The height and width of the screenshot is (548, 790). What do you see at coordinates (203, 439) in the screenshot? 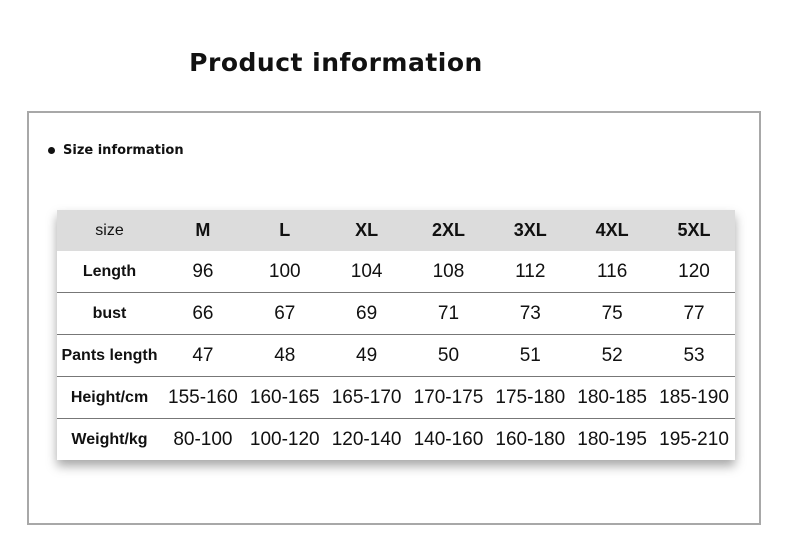
I see `table-cell: 80-100` at bounding box center [203, 439].